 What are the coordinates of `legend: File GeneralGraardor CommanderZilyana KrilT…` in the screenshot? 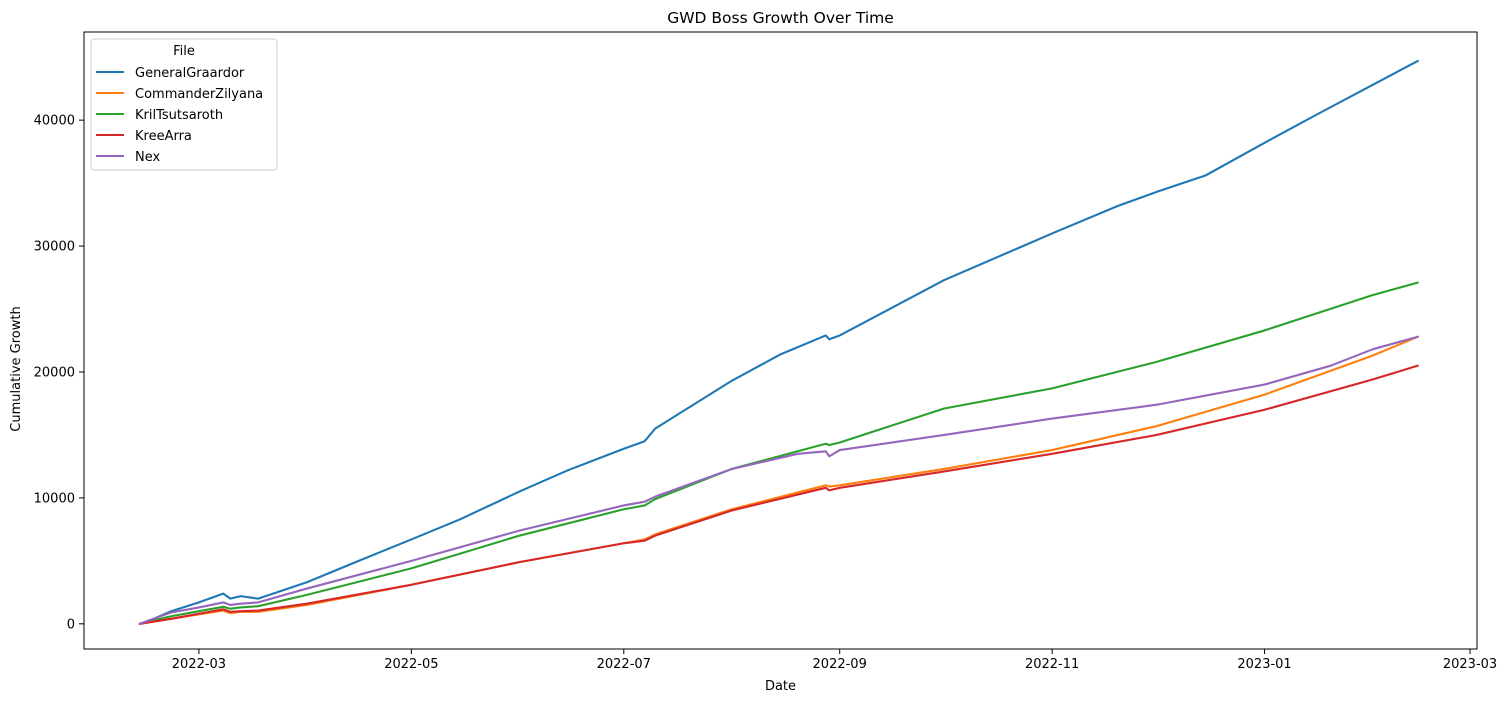 It's located at (184, 104).